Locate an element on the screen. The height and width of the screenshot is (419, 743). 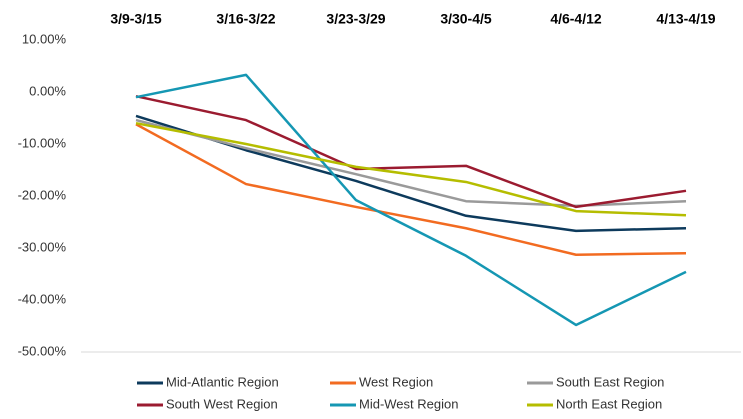
y-tick-label: 10.00% is located at coordinates (44, 38).